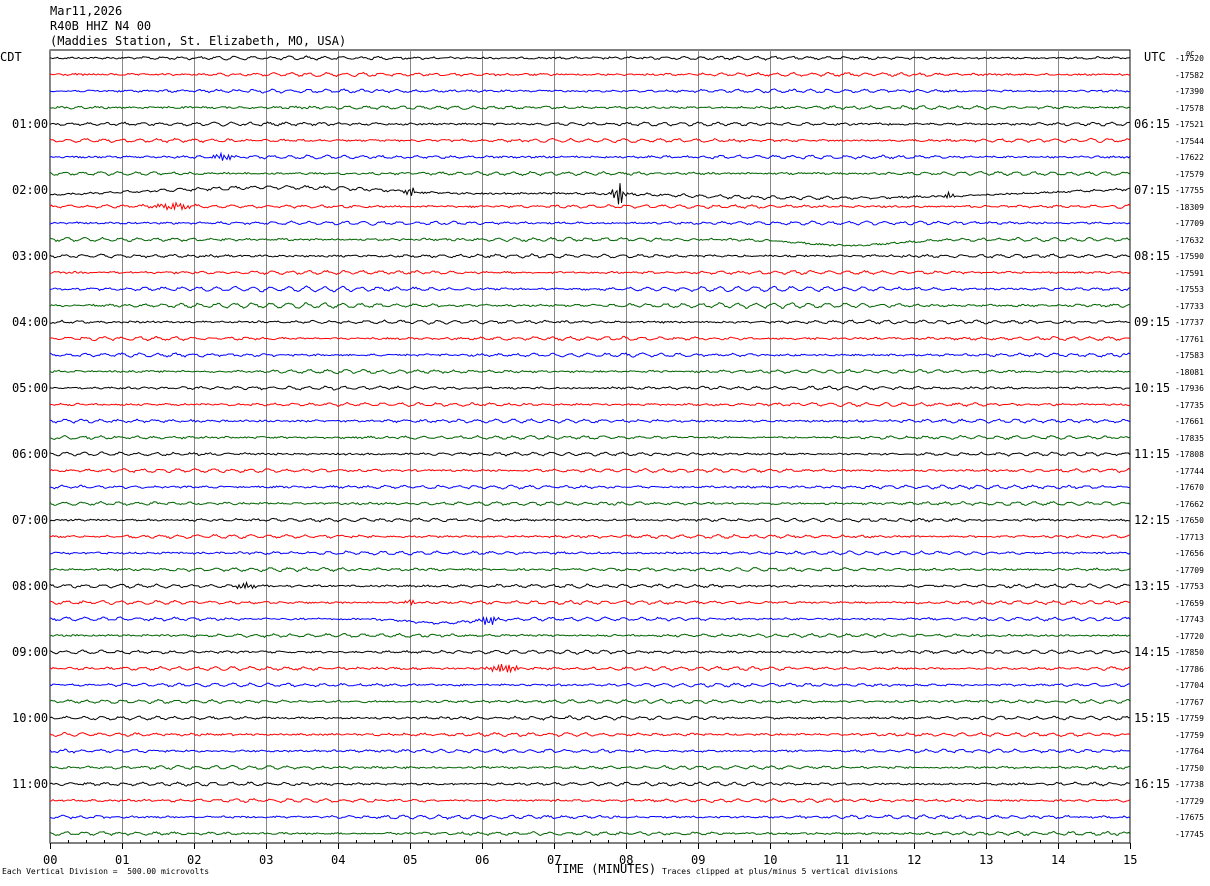 This screenshot has width=1210, height=886. Describe the element at coordinates (194, 860) in the screenshot. I see `x-tick-label: 02` at that location.